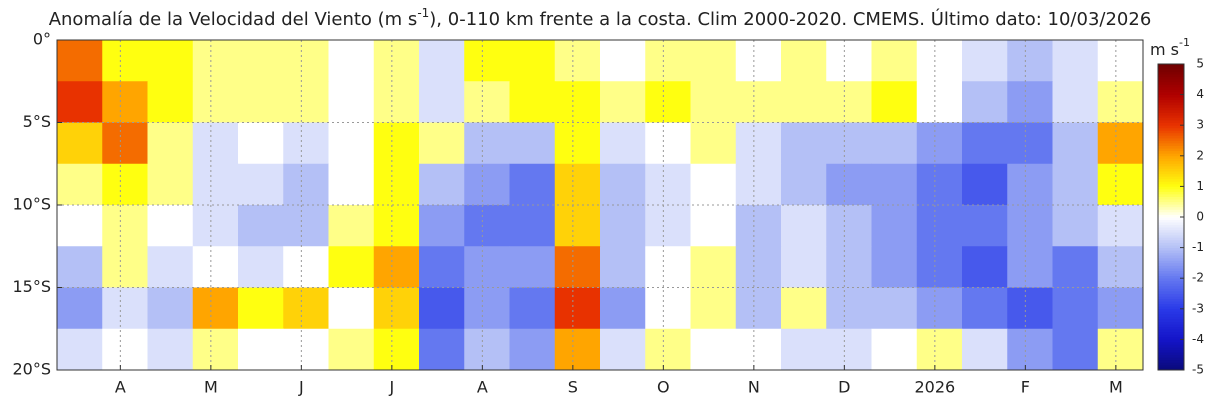  What do you see at coordinates (1198, 247) in the screenshot?
I see `colorbar-tick-label: -1` at bounding box center [1198, 247].